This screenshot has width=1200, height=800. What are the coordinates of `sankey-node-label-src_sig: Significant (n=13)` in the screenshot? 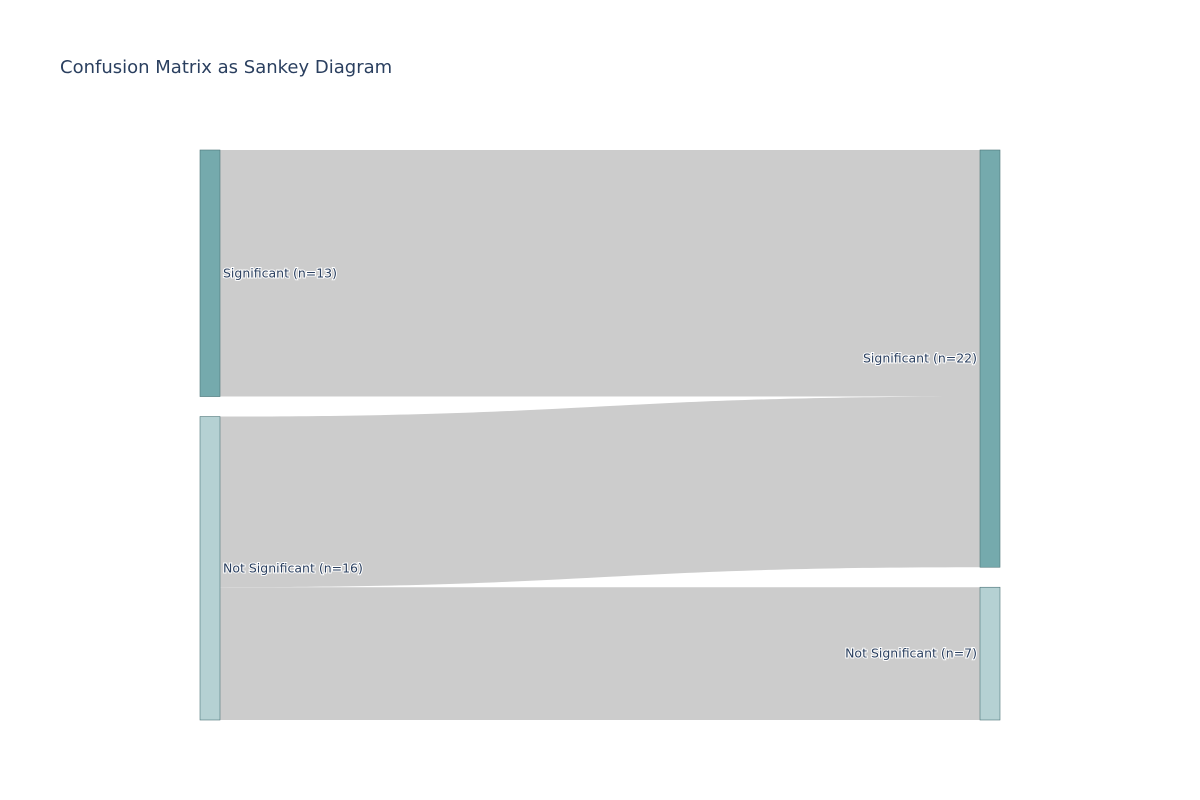 It's located at (280, 272).